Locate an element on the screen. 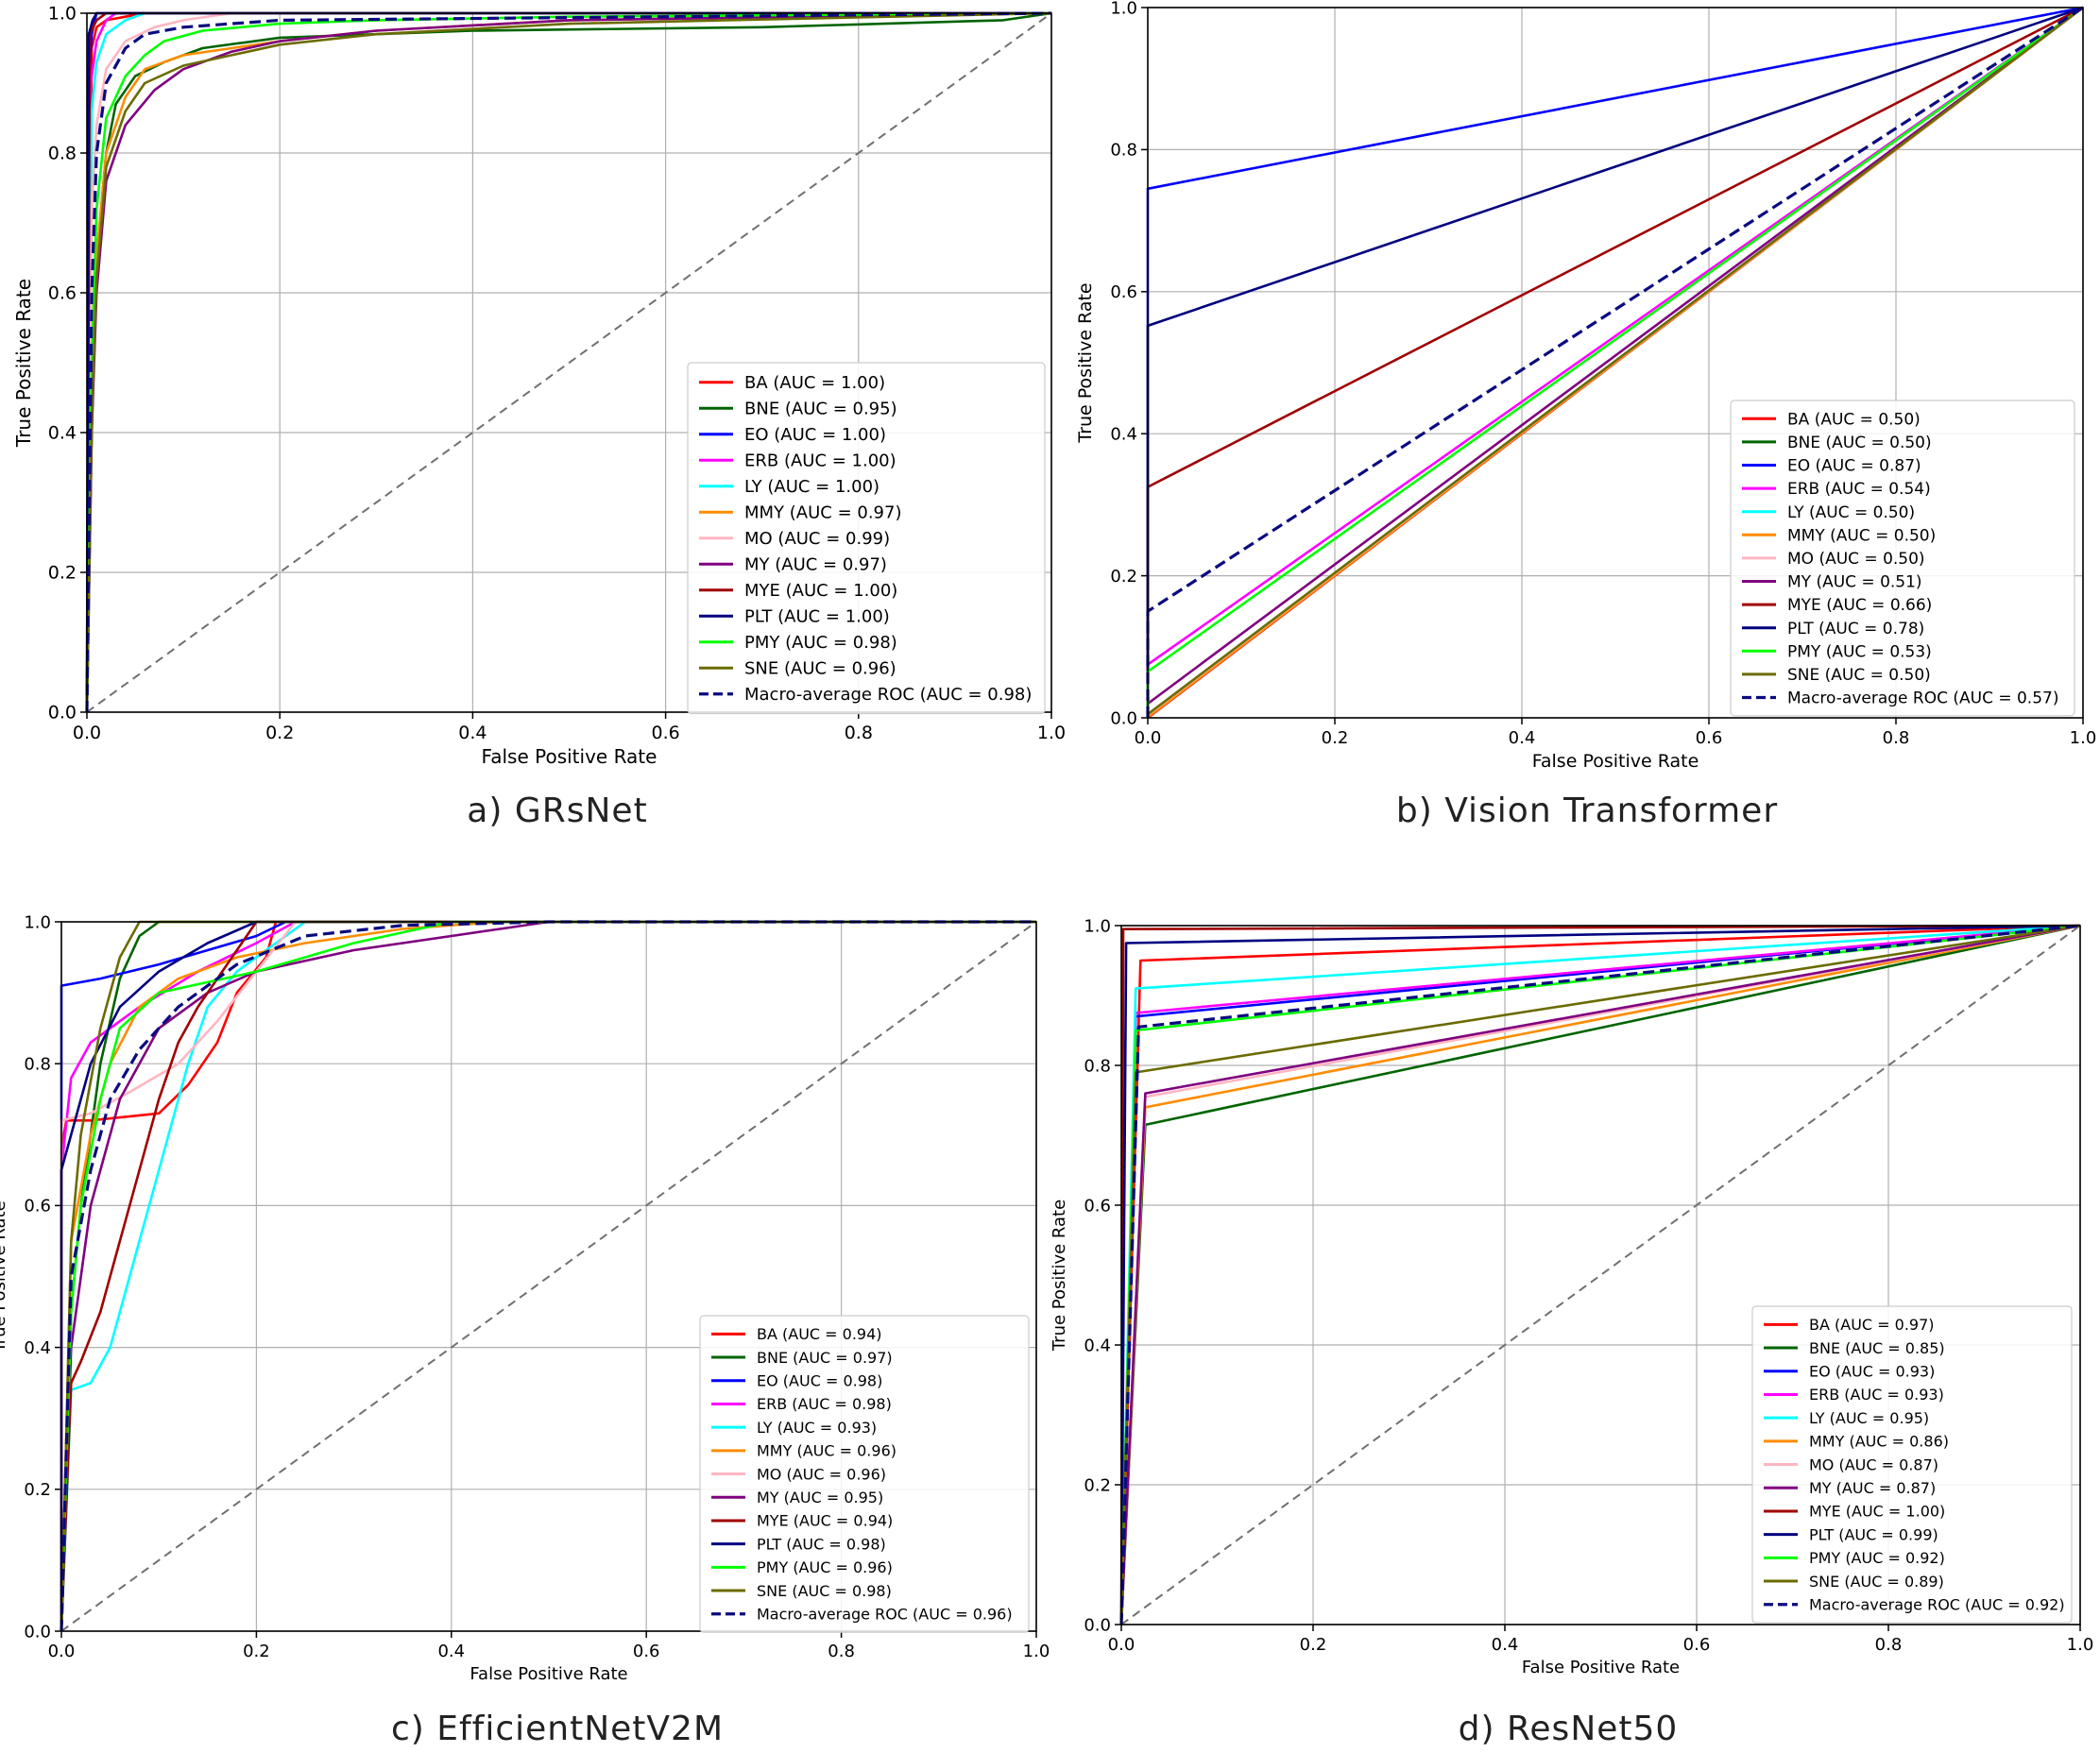  legend-label: BA (AUC = 0.97) is located at coordinates (1872, 1325).